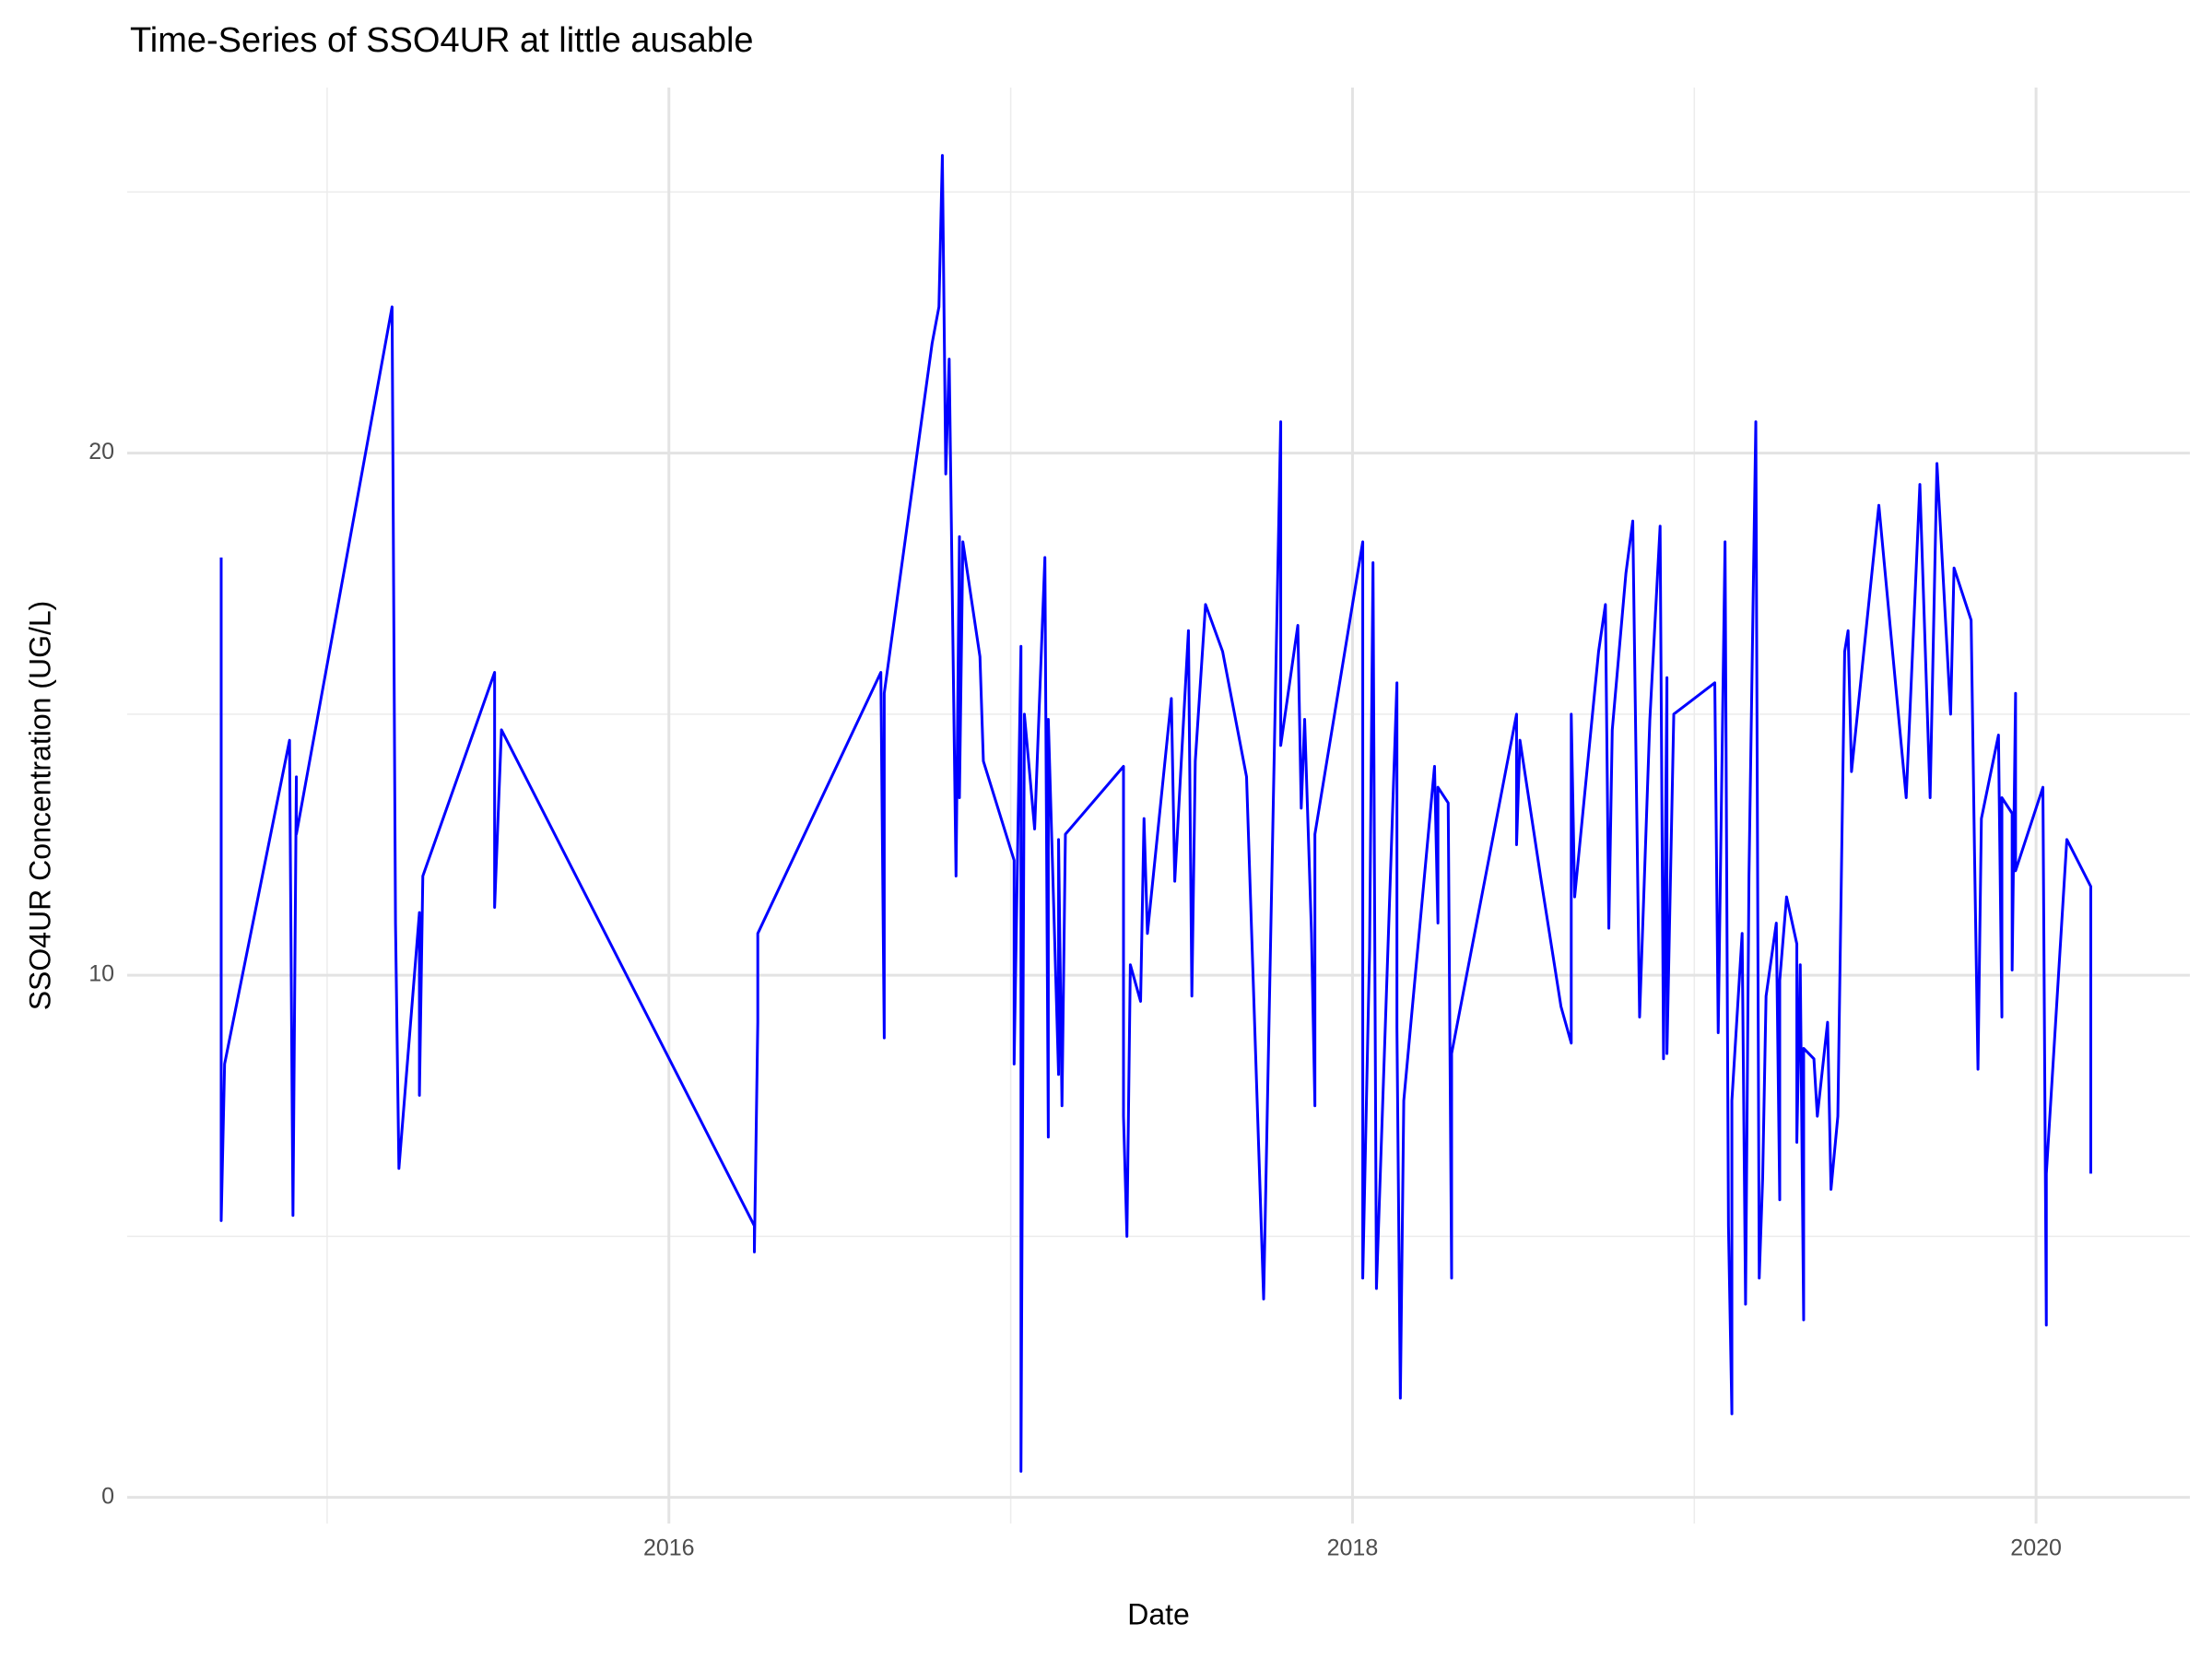 This screenshot has width=2212, height=1659. What do you see at coordinates (101, 974) in the screenshot?
I see `y-tick-label: 10` at bounding box center [101, 974].